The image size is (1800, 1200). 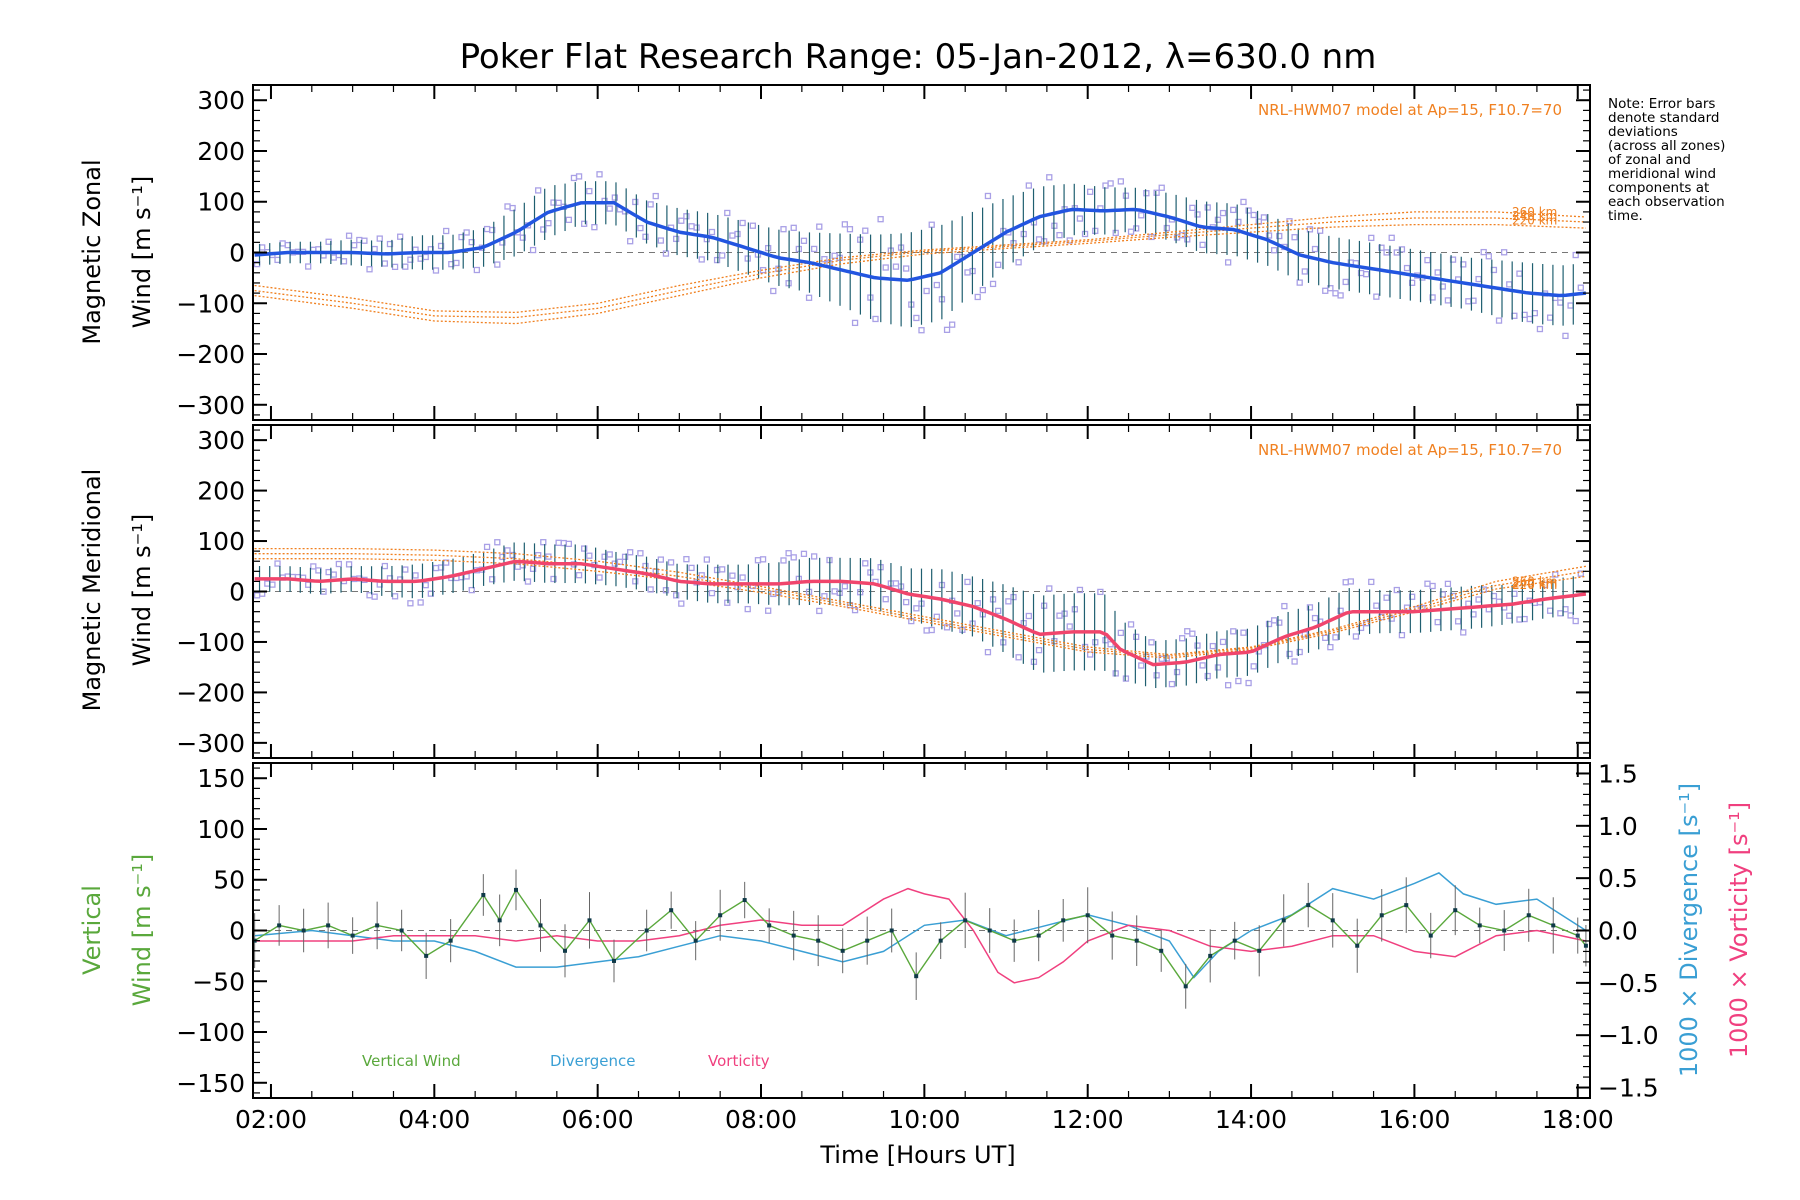 I want to click on model-altitude-label: 240 km, so click(x=1534, y=216).